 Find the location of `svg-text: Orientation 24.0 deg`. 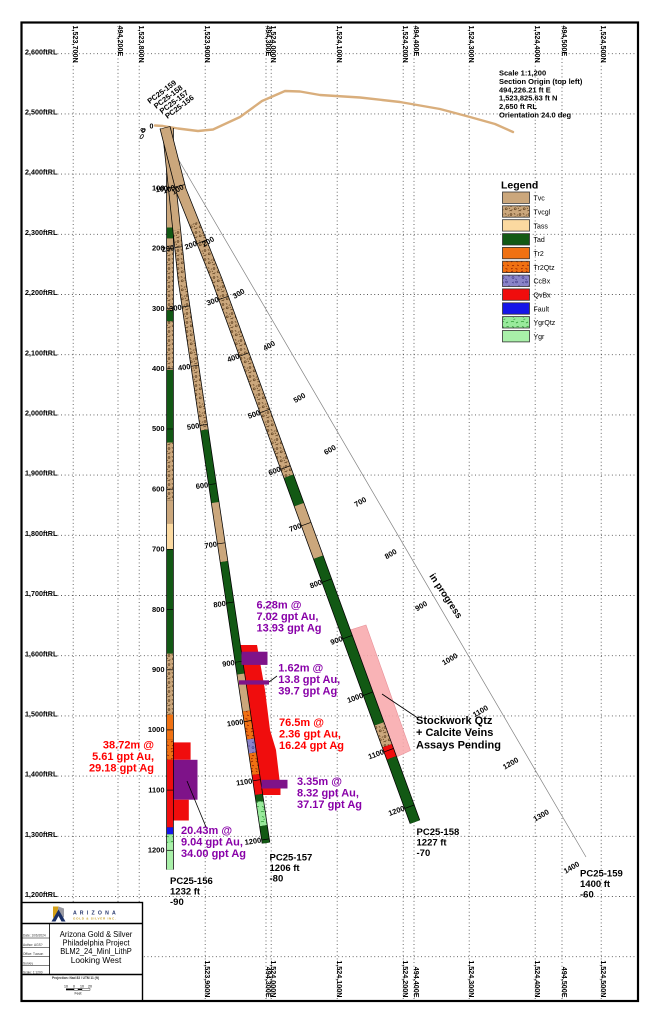

svg-text: Orientation 24.0 deg is located at coordinates (535, 115).